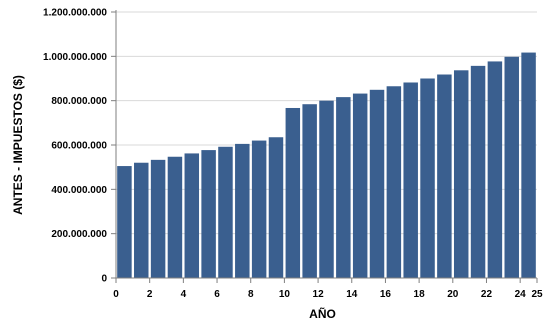 Image resolution: width=544 pixels, height=324 pixels. I want to click on y-tick-label: 1.000.000.000, so click(75, 57).